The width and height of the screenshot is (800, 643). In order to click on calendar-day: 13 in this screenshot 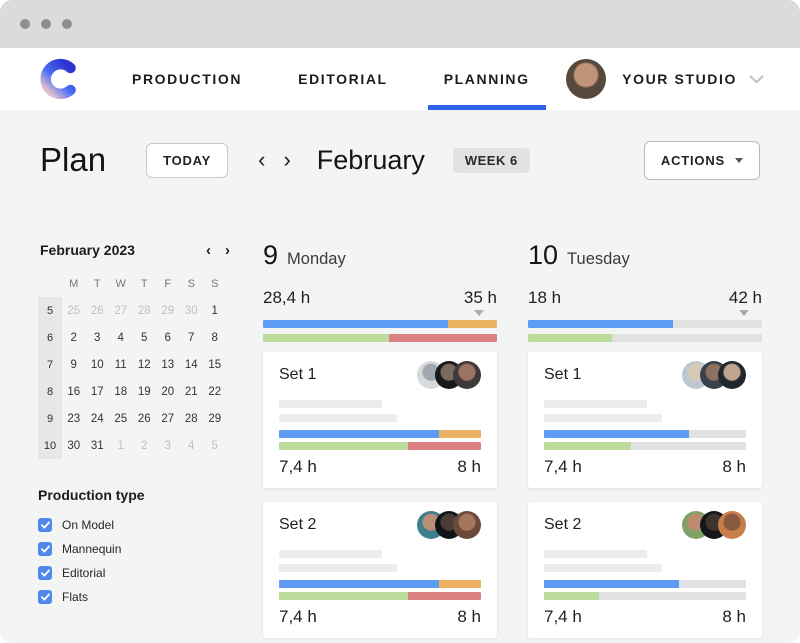, I will do `click(168, 364)`.